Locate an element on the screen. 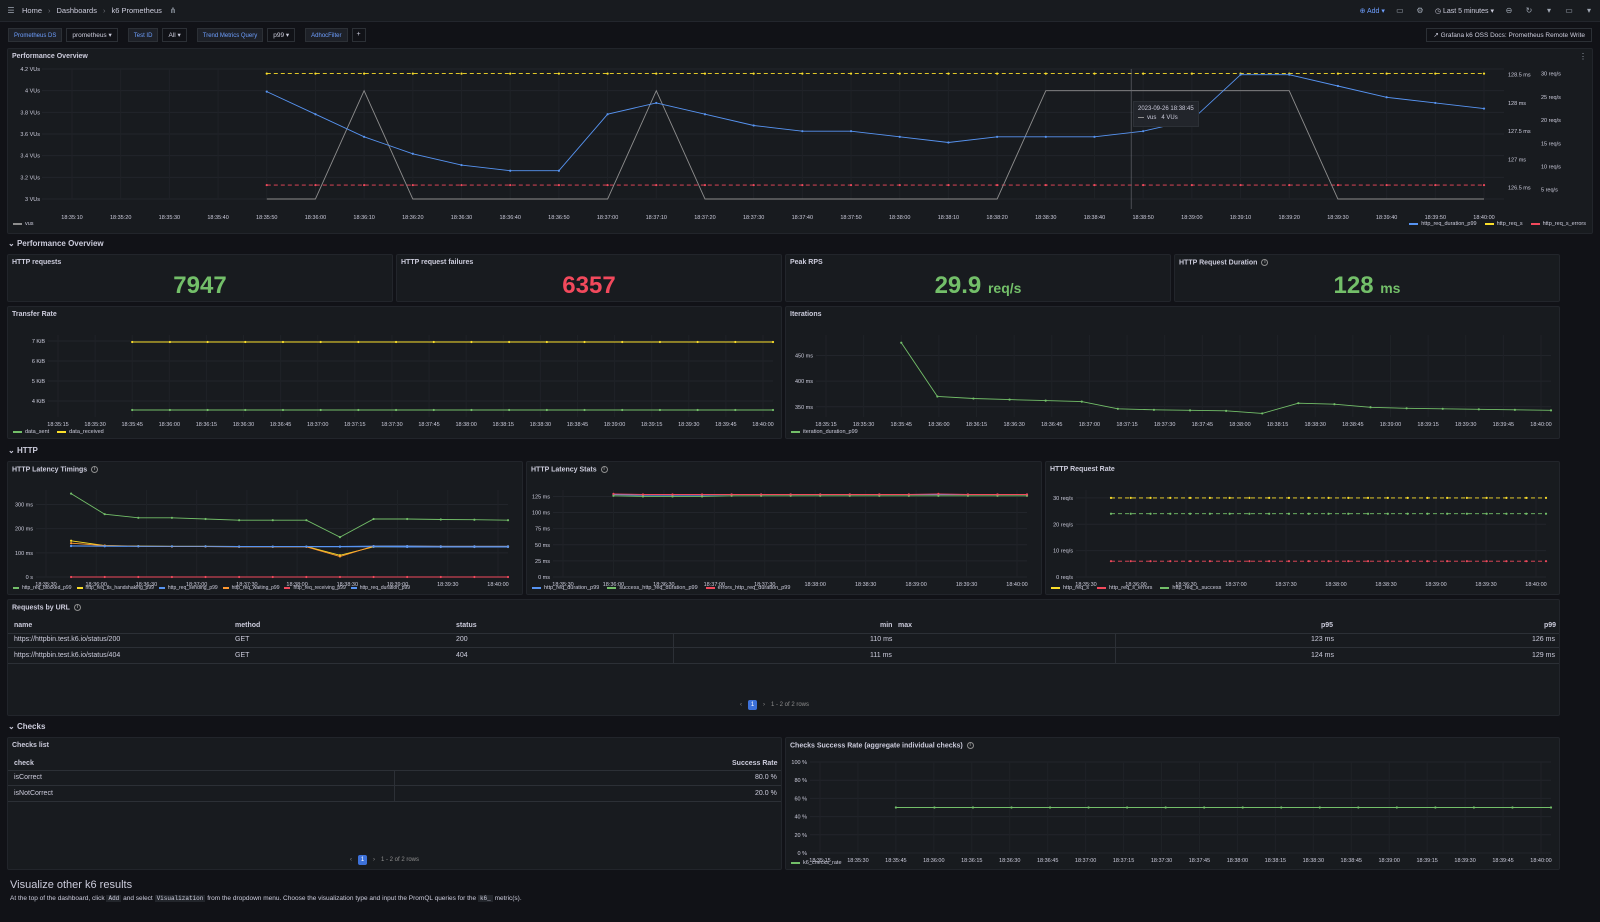  stat-http-failures: HTTP request failures 6357 is located at coordinates (589, 278).